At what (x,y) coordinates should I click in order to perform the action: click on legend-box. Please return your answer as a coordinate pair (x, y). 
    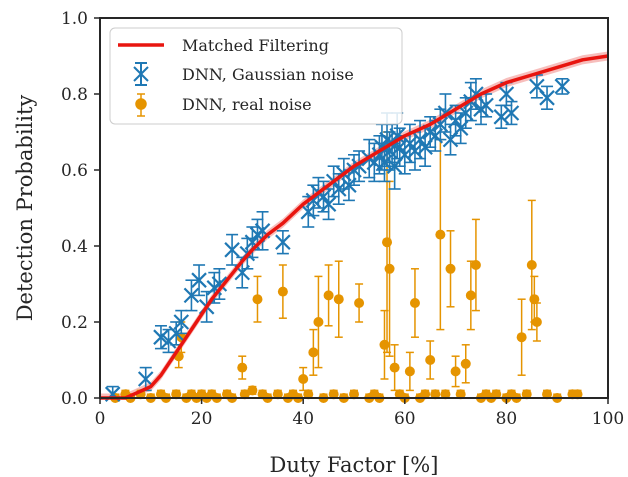
    Looking at the image, I should click on (256, 76).